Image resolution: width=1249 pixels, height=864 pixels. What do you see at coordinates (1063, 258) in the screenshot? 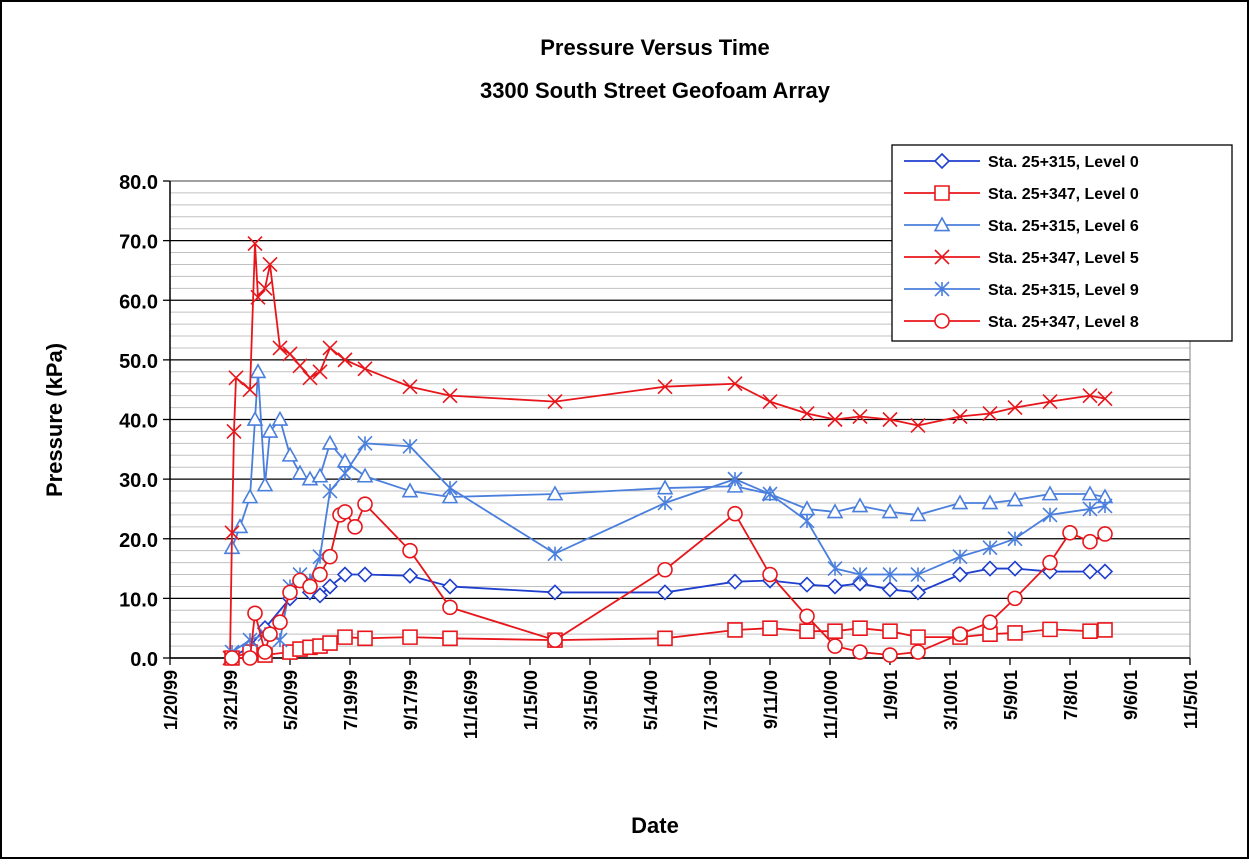
I see `legend-label: Sta. 25+347, Level 5` at bounding box center [1063, 258].